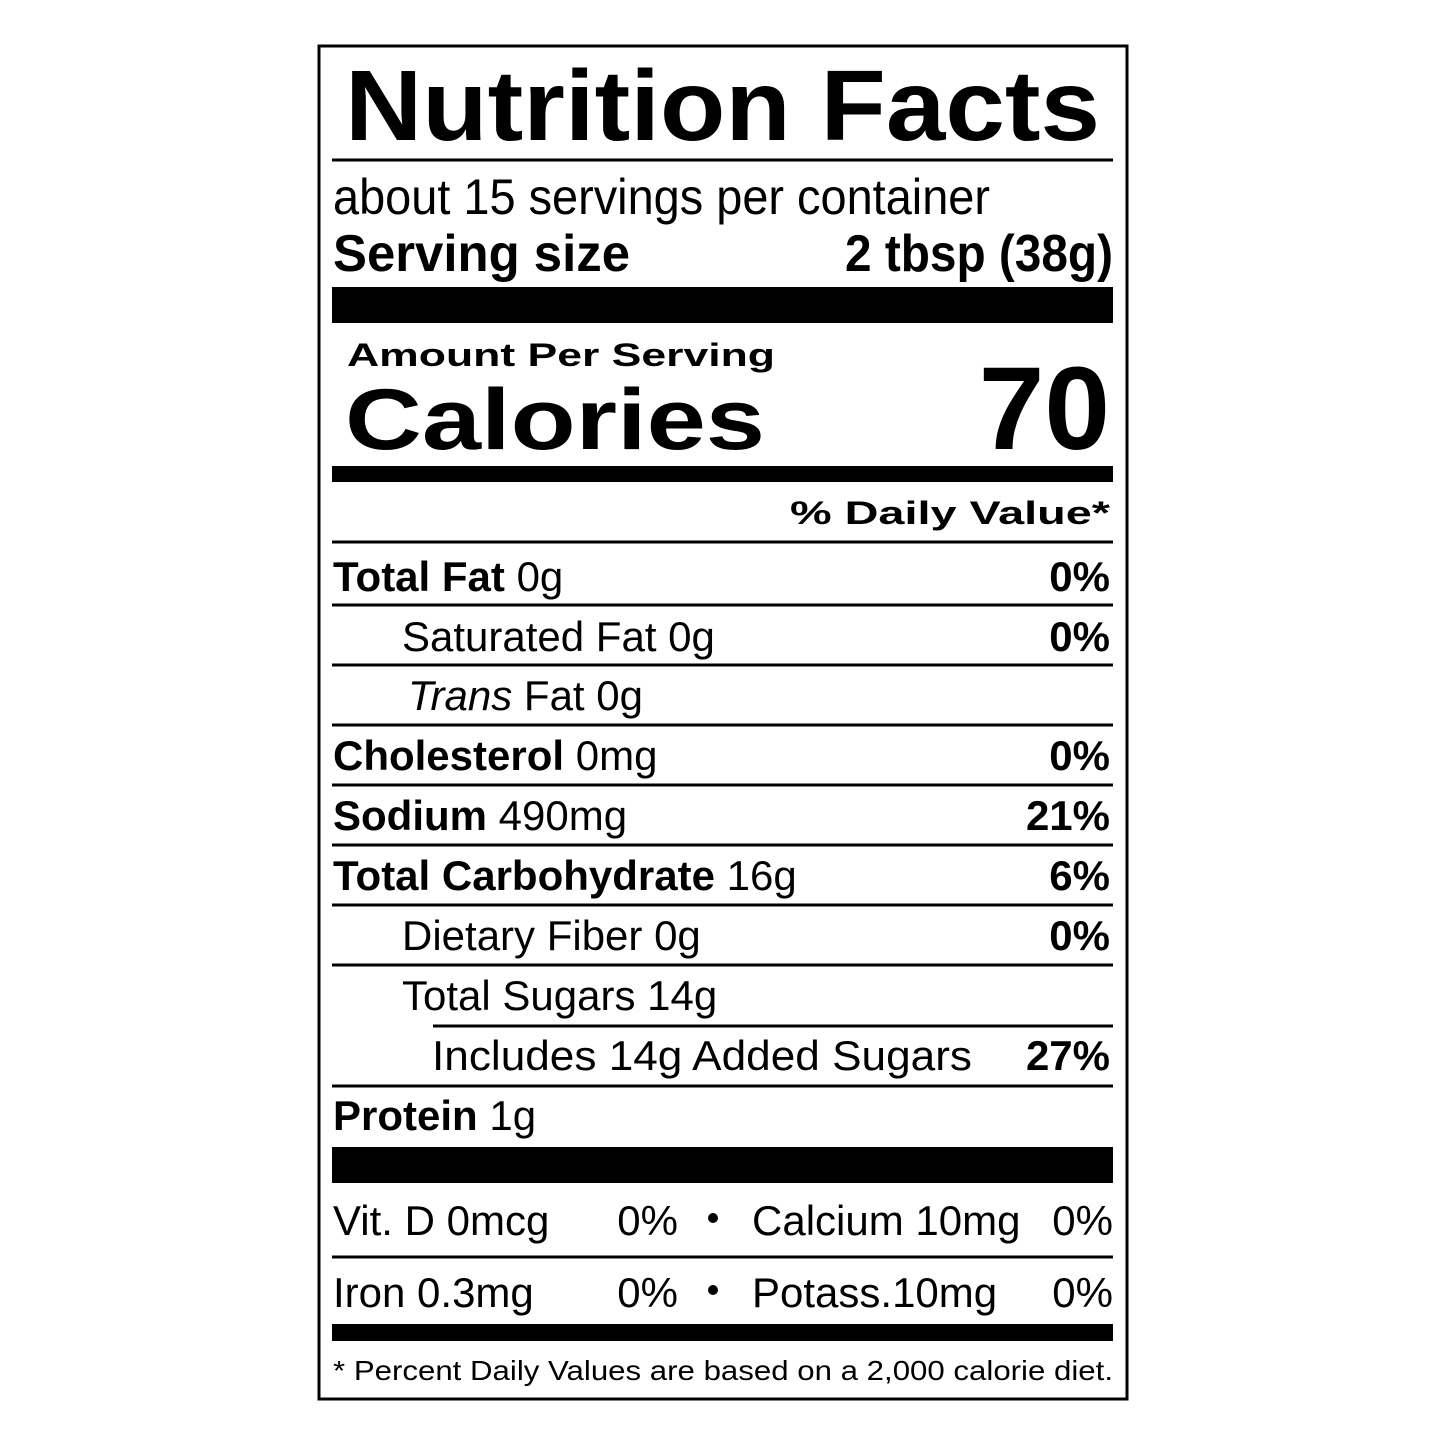  I want to click on serving-size-label: Serving size, so click(481, 254).